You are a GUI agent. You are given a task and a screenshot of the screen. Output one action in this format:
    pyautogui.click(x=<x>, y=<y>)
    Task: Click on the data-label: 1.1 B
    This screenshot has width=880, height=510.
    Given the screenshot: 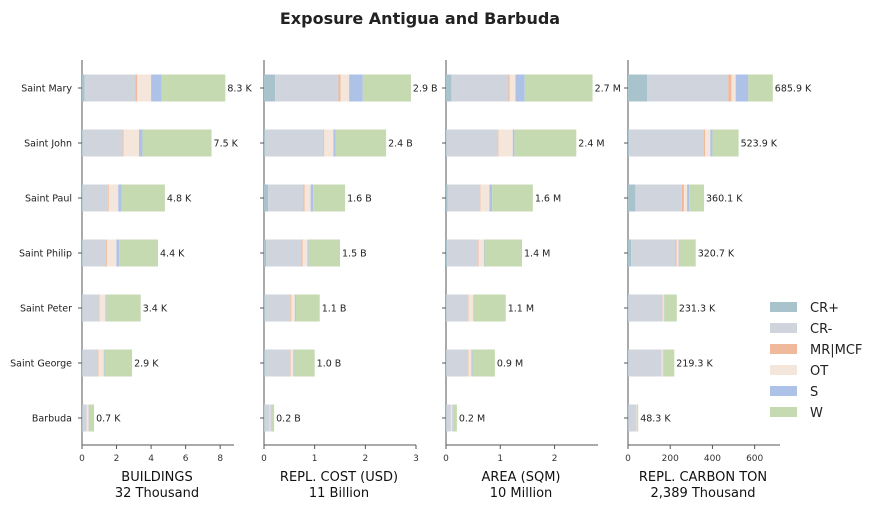 What is the action you would take?
    pyautogui.click(x=334, y=309)
    